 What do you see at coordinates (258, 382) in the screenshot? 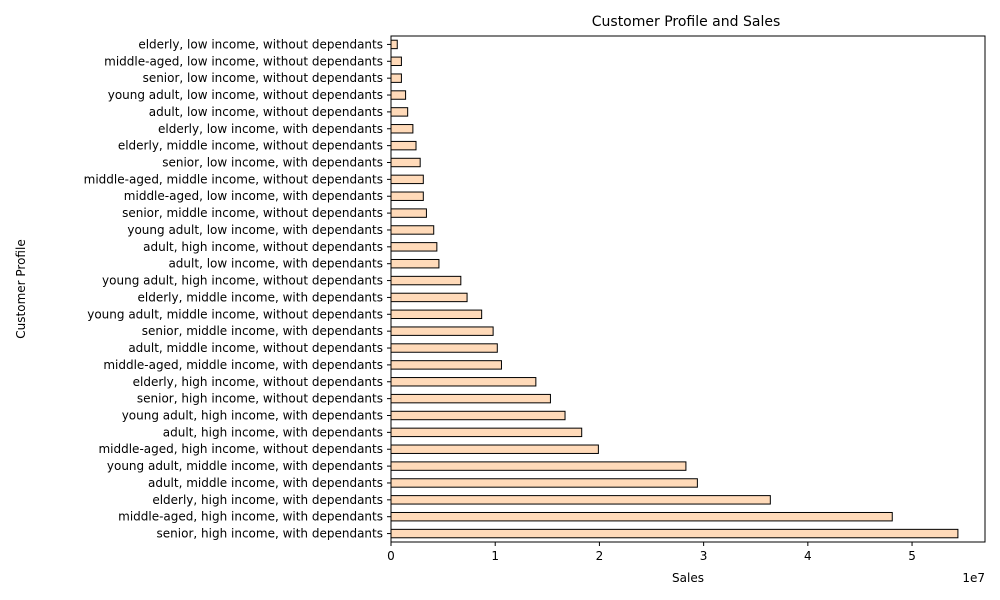
I see `category-label: elderly, high income, without dependants` at bounding box center [258, 382].